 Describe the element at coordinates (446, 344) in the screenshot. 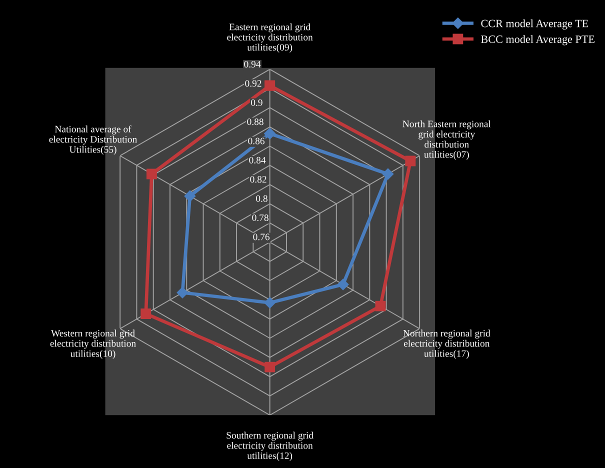

I see `spoke-label: Northern regional grid electricity distribution utilities(17)` at that location.